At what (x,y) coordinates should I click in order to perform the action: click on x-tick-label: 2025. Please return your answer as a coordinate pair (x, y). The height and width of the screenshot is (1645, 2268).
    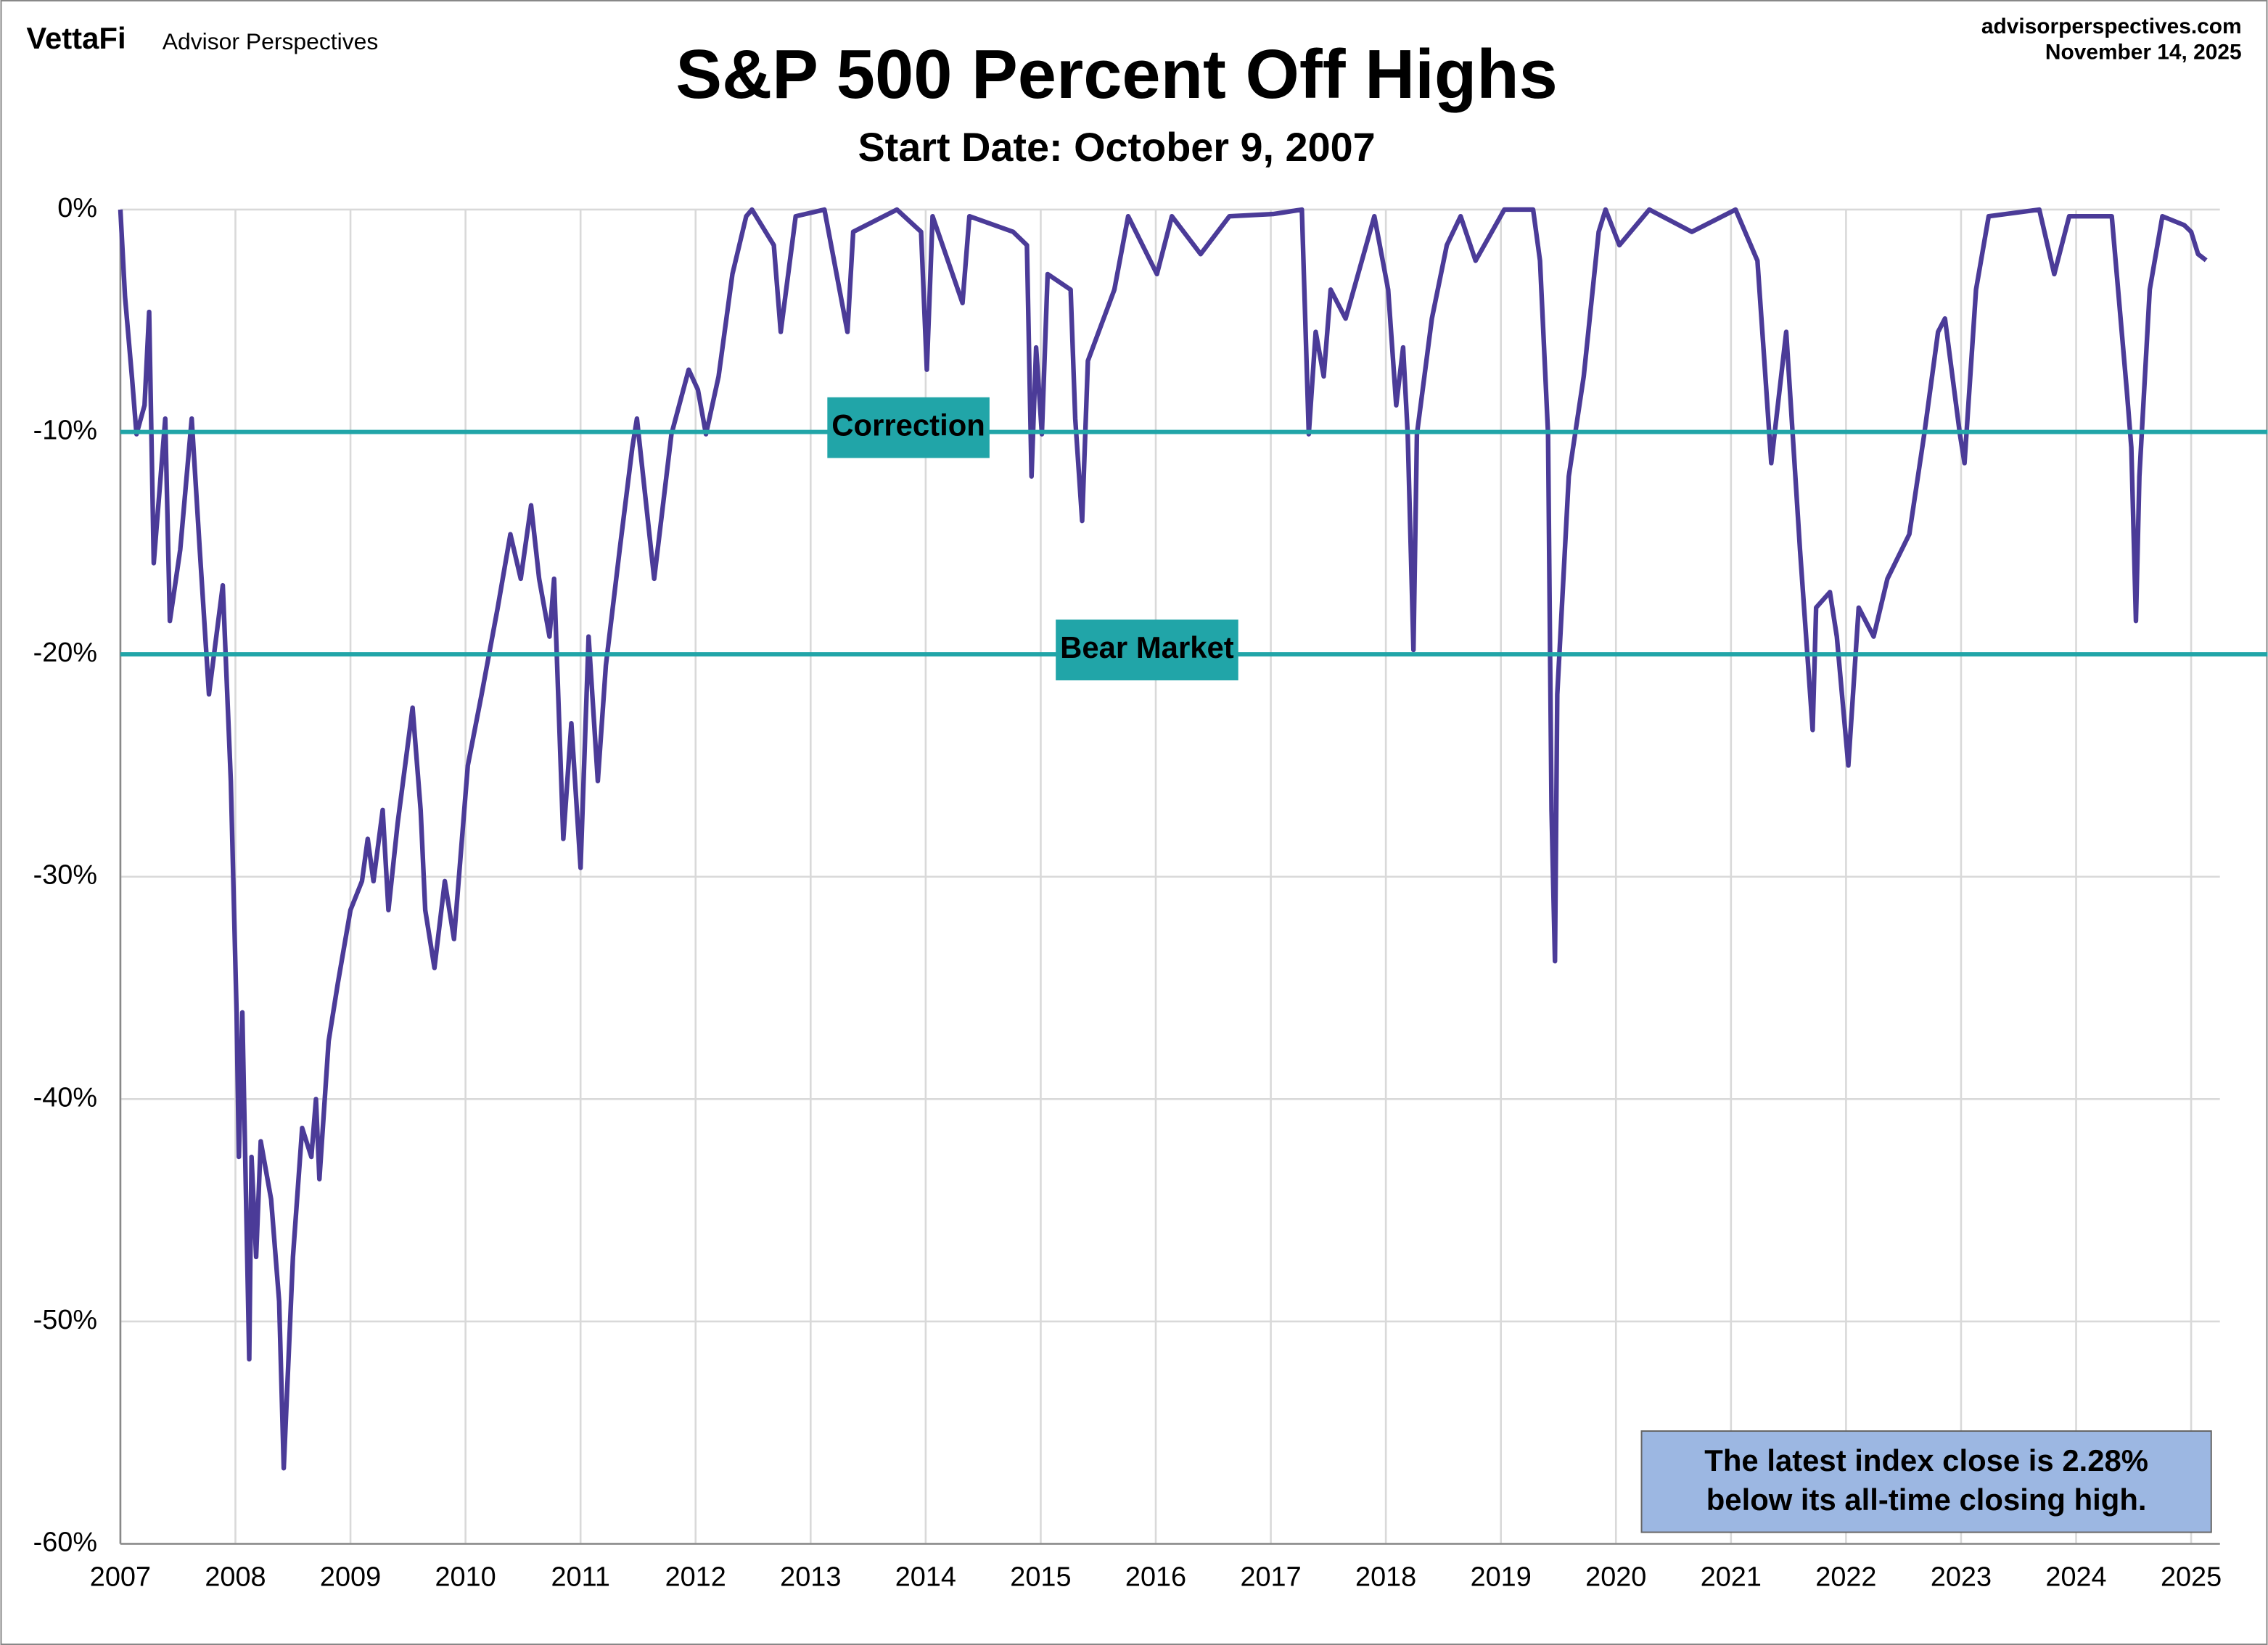
    Looking at the image, I should click on (2191, 1577).